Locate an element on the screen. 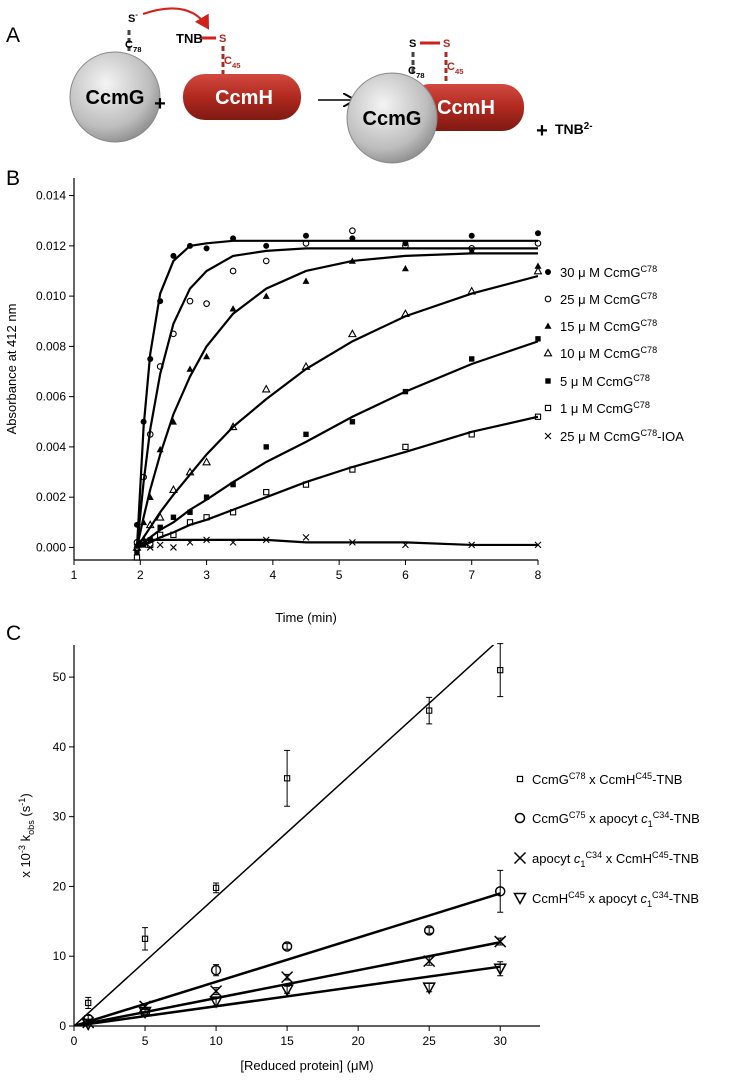 Image resolution: width=745 pixels, height=1084 pixels. y-tick-label: 20 is located at coordinates (60, 886).